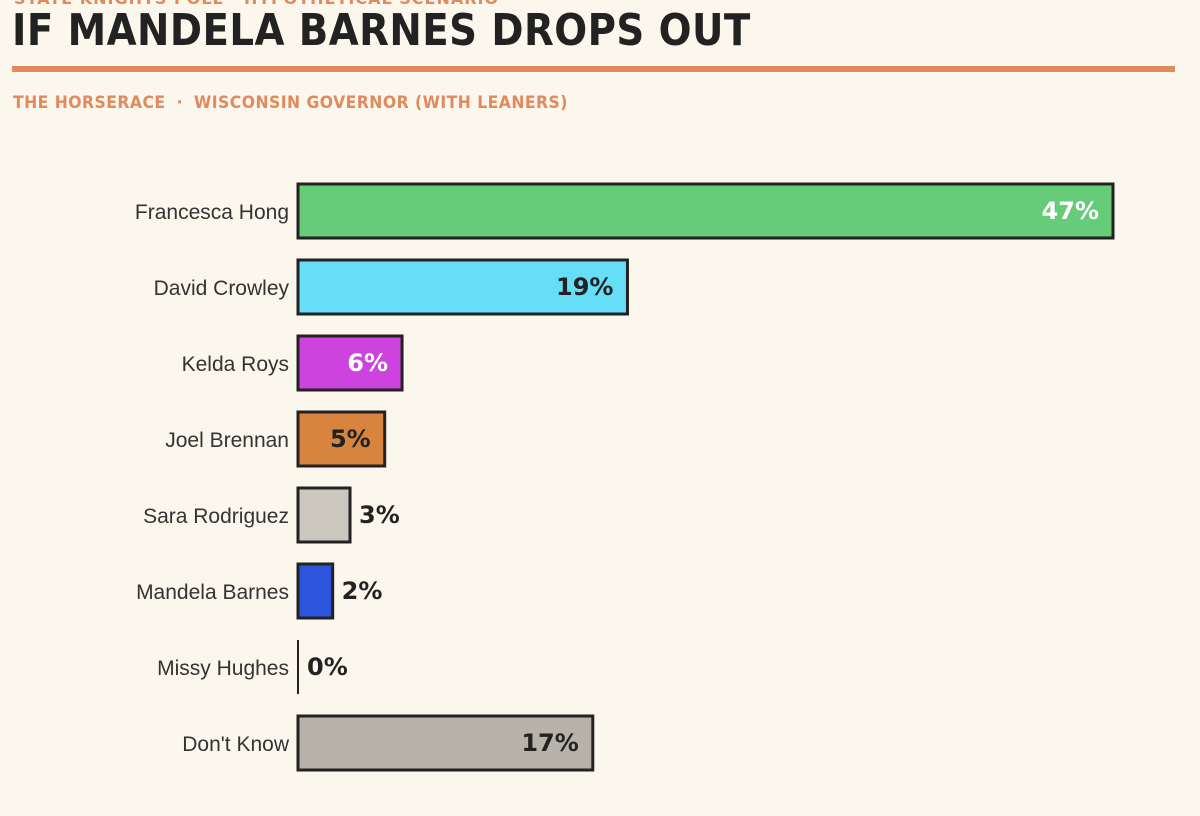 Image resolution: width=1200 pixels, height=816 pixels. Describe the element at coordinates (350, 439) in the screenshot. I see `value-label: 5%` at that location.